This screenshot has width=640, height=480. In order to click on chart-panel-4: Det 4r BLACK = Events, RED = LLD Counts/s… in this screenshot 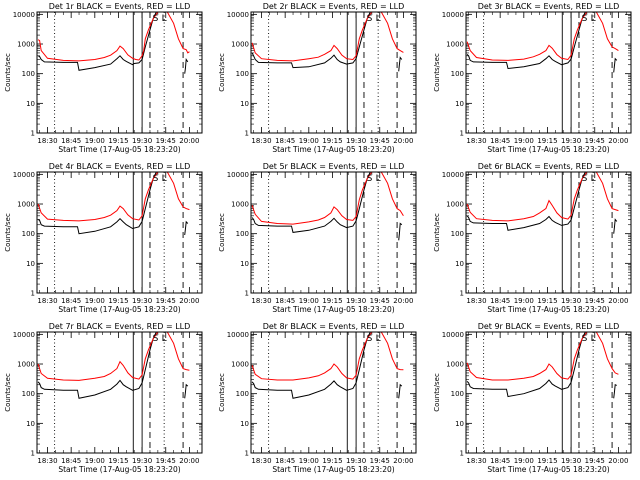, I will do `click(103, 238)`.